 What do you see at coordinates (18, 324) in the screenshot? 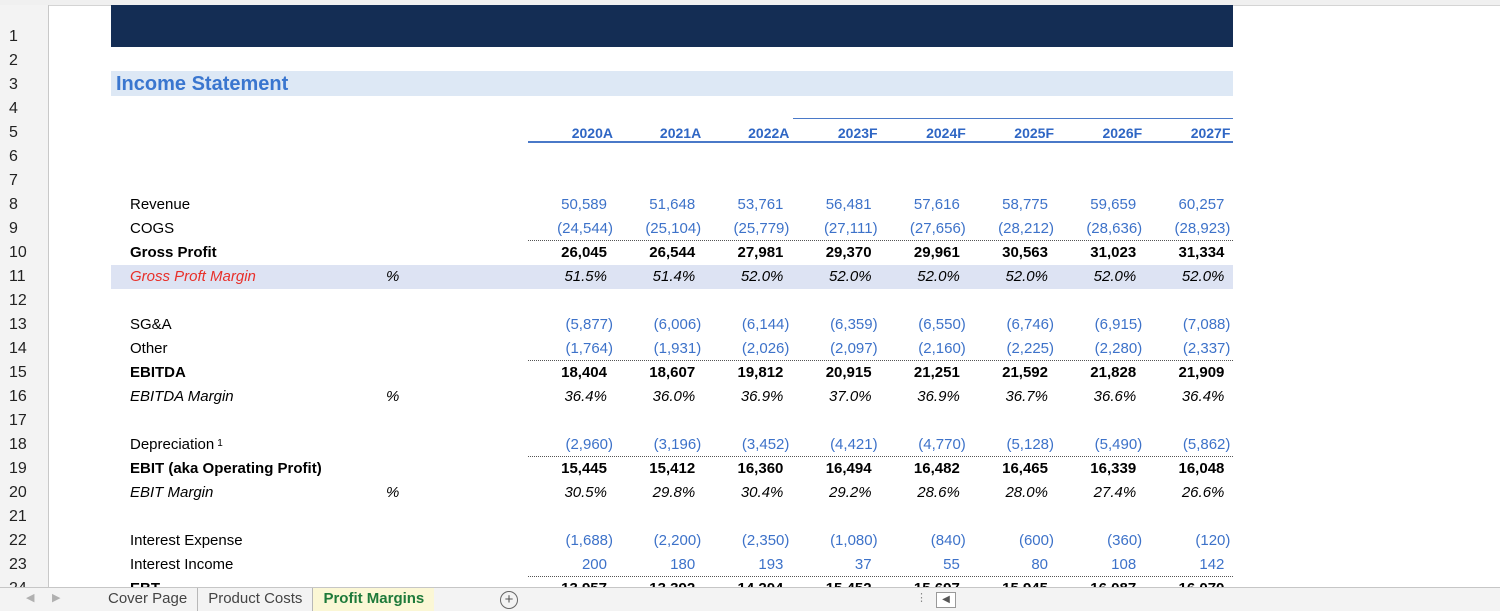
I see `row-number: 13` at bounding box center [18, 324].